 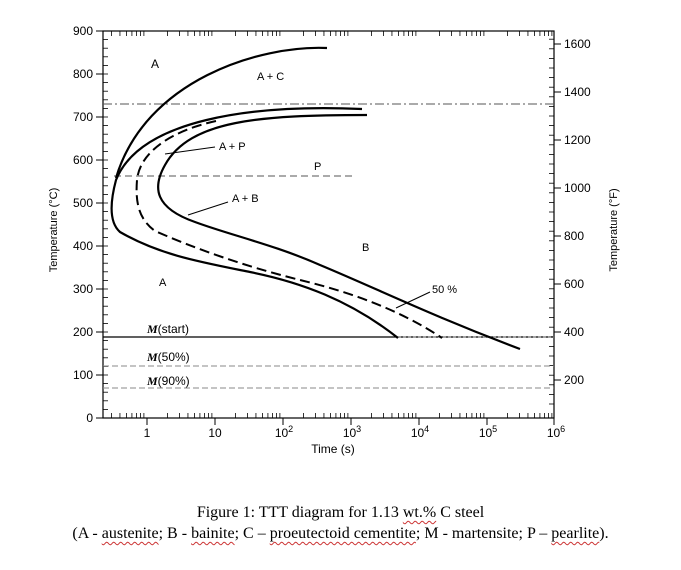 What do you see at coordinates (89, 418) in the screenshot?
I see `y-tick-label: 0` at bounding box center [89, 418].